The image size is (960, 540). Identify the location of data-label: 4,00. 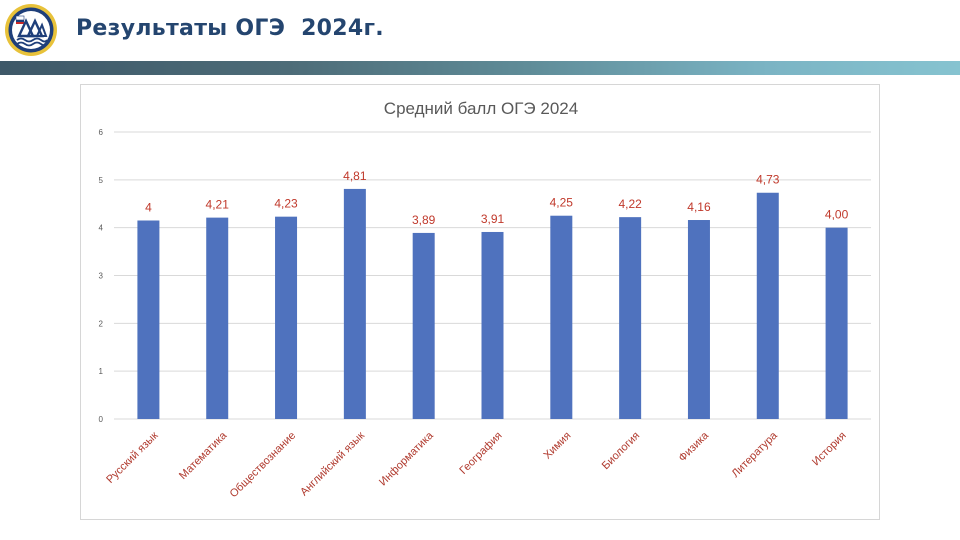
(837, 215).